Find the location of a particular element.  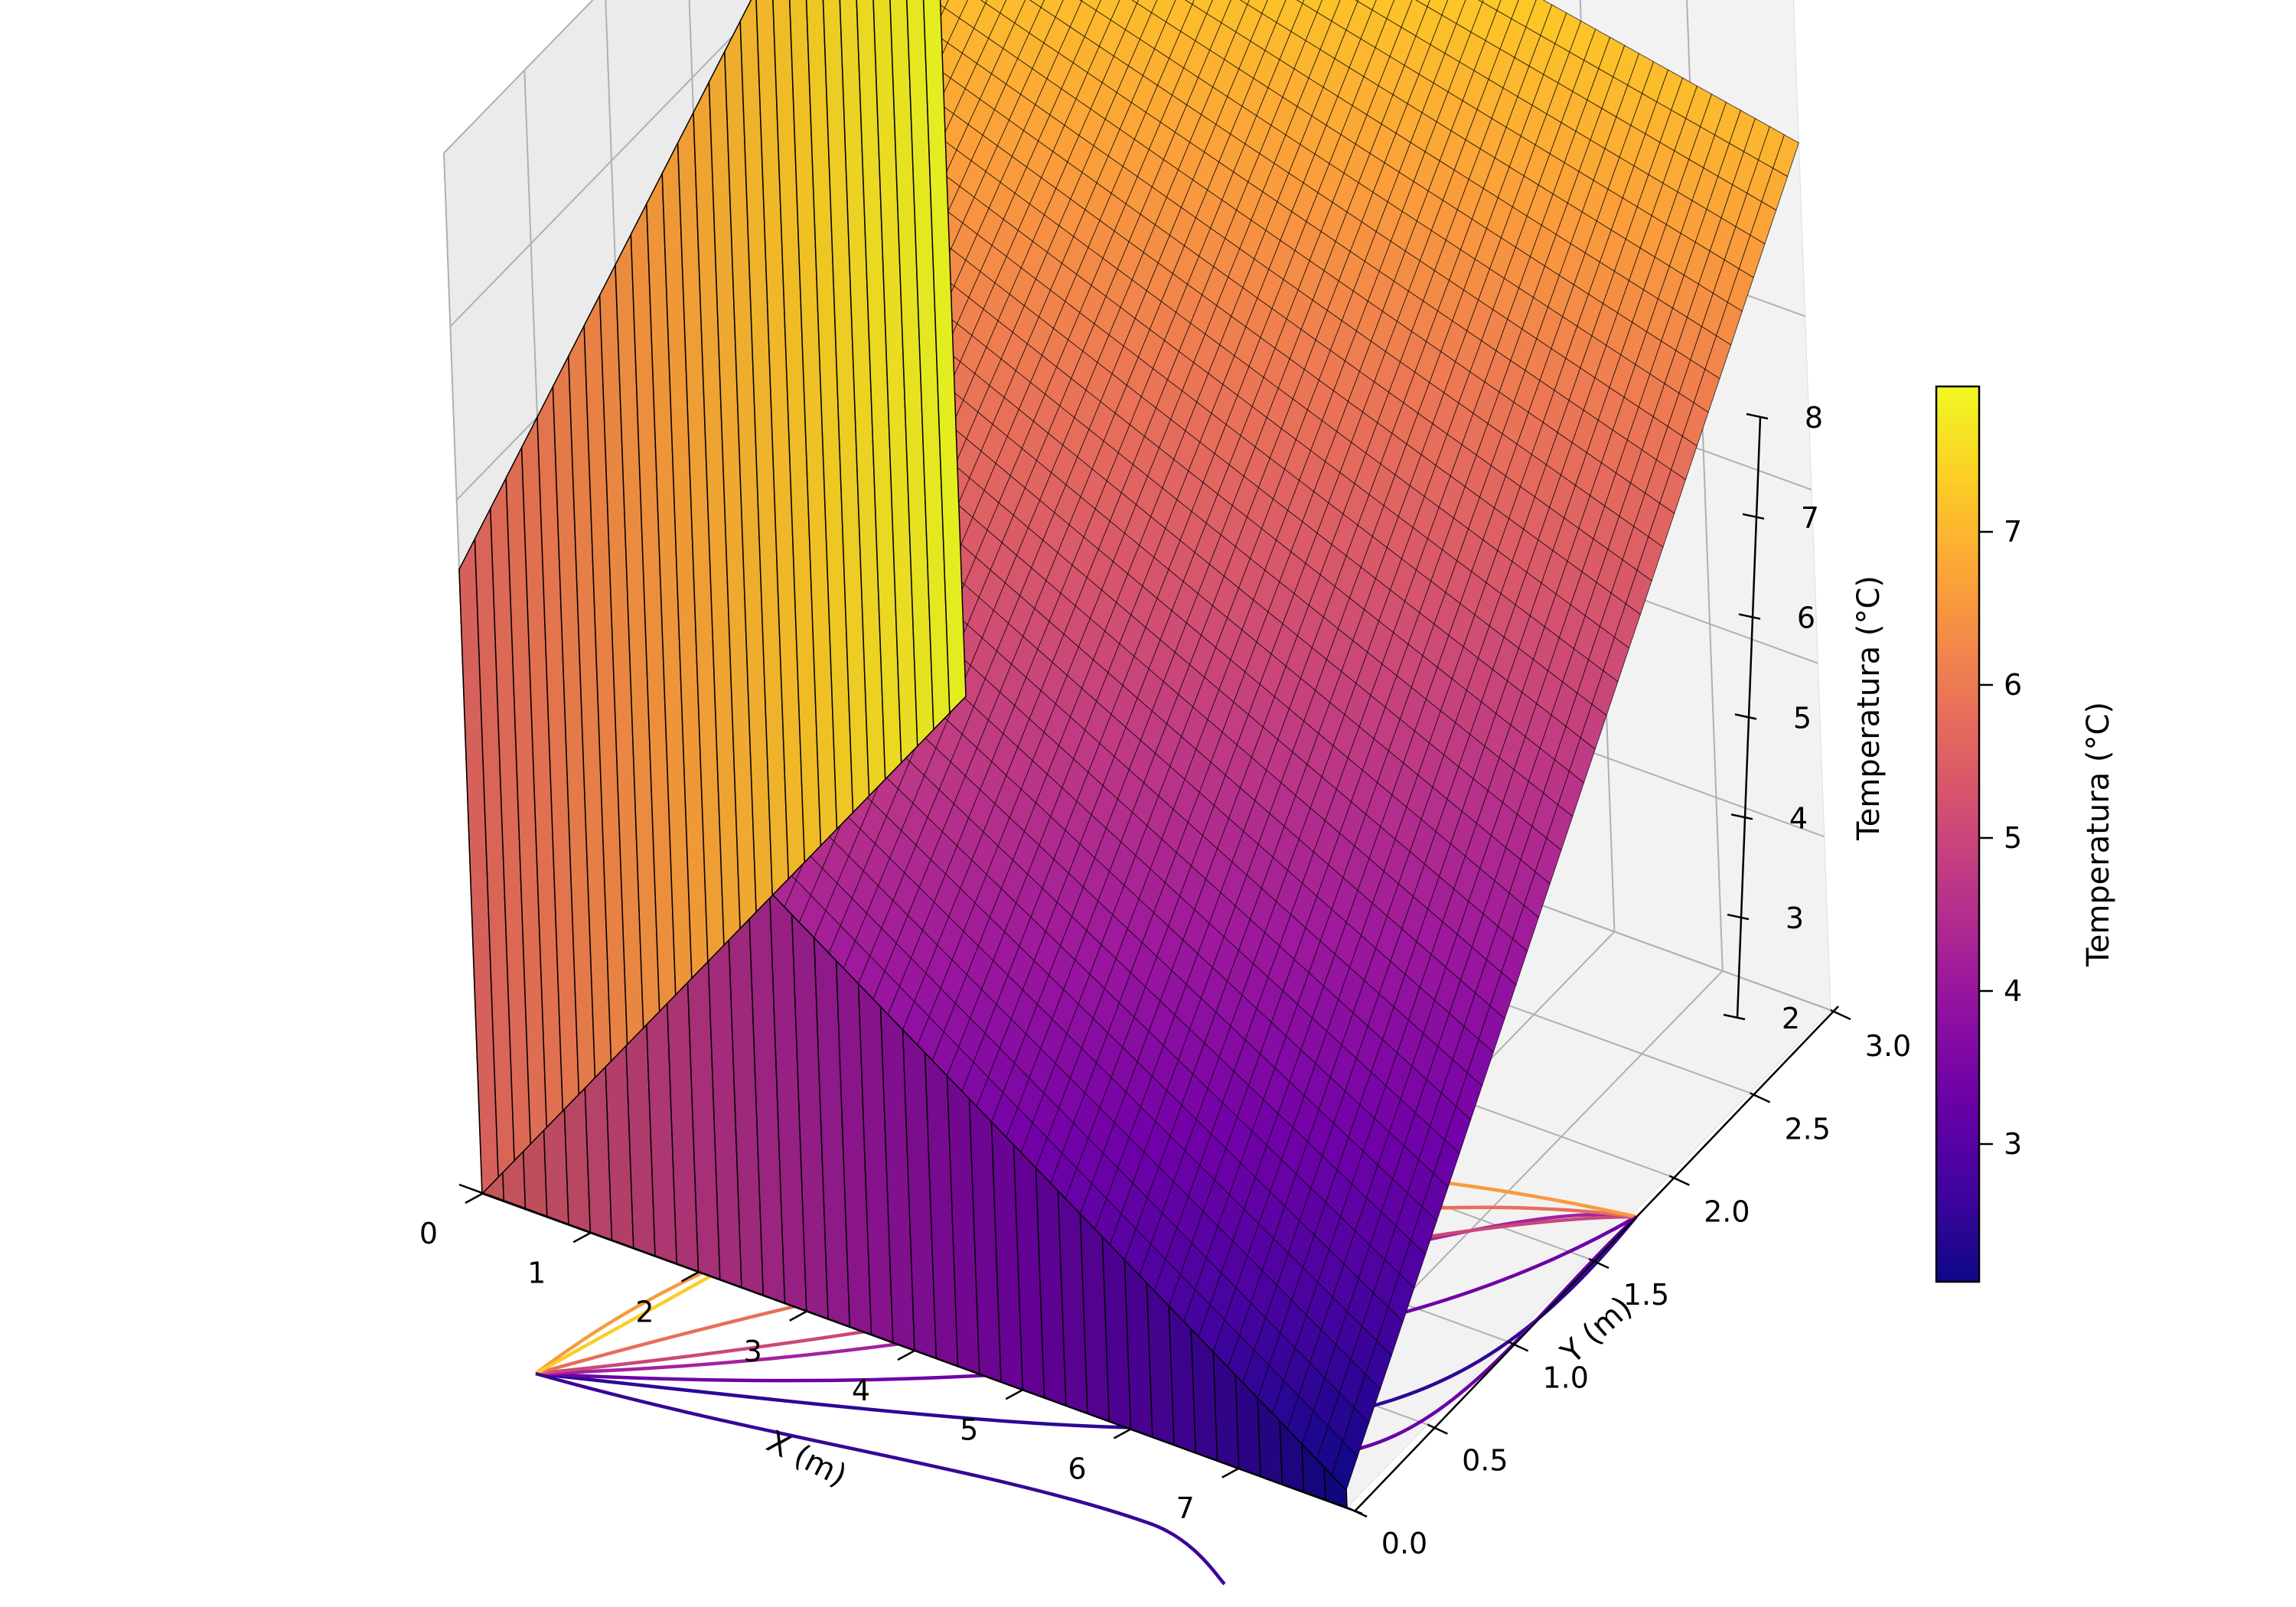

x-tick-label: 6 is located at coordinates (1077, 1469).